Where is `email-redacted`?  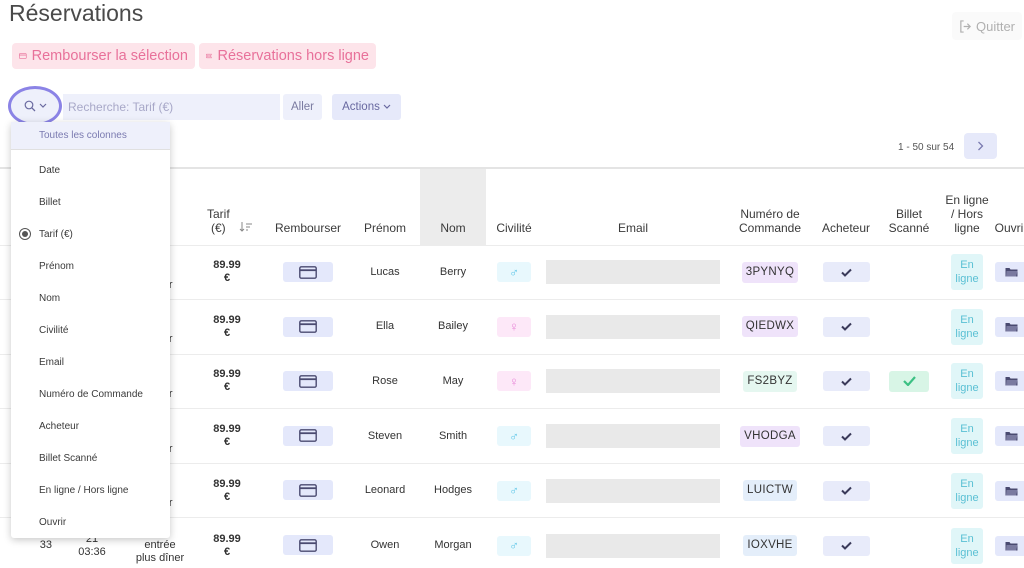
email-redacted is located at coordinates (633, 545).